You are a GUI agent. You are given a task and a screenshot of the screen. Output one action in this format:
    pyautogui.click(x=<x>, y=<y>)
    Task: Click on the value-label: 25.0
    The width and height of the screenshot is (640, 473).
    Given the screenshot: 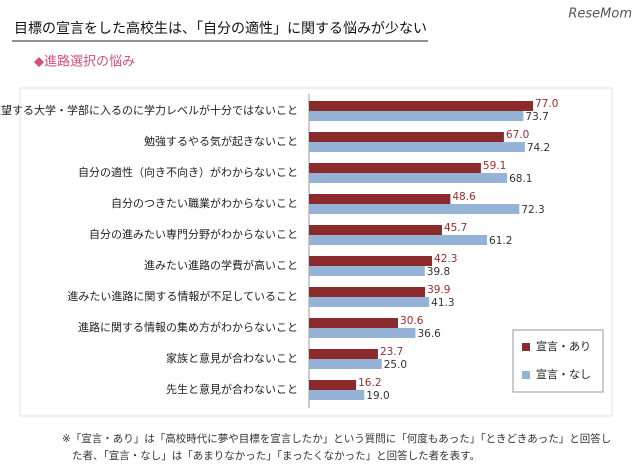 What is the action you would take?
    pyautogui.click(x=395, y=365)
    